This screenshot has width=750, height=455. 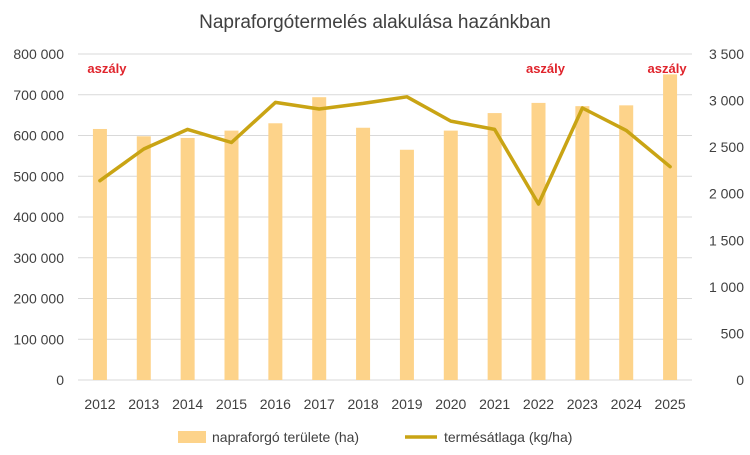 I want to click on bar-2014, so click(x=187, y=258).